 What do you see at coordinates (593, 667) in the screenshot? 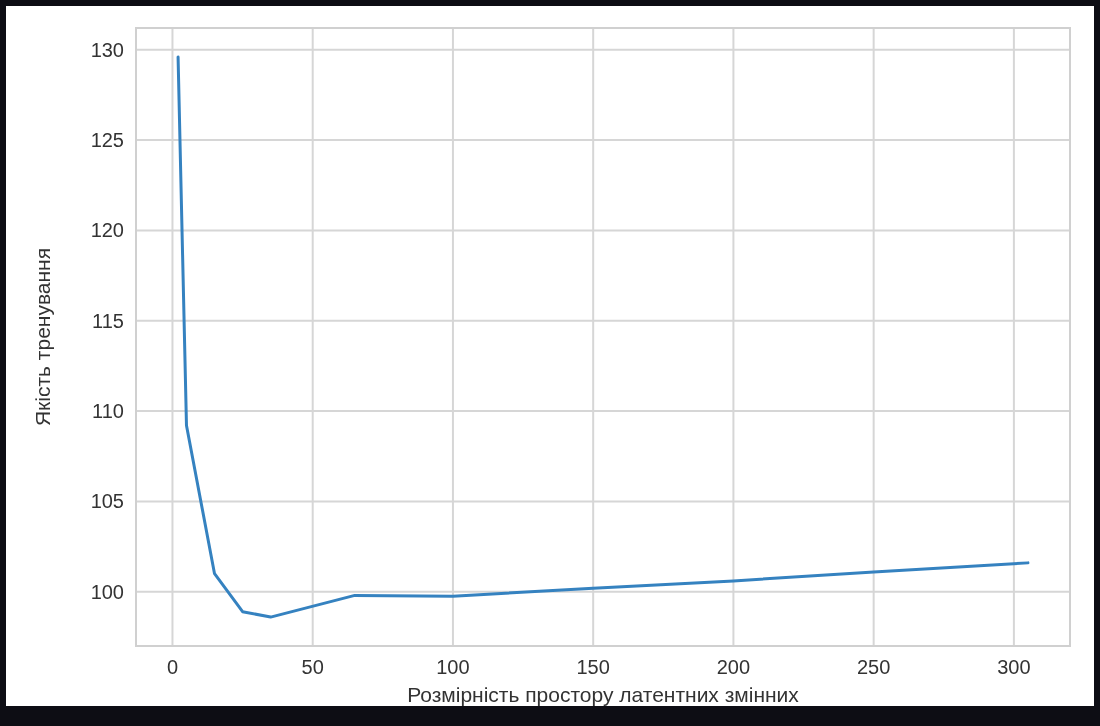
I see `x-tick-label: 150` at bounding box center [593, 667].